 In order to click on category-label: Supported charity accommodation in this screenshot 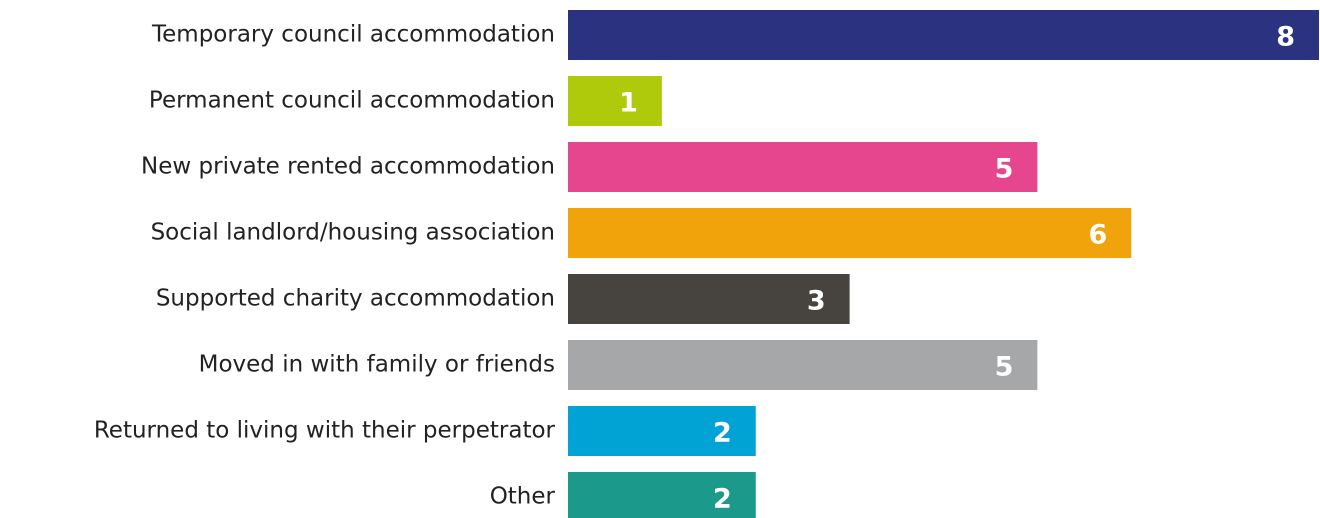, I will do `click(355, 299)`.